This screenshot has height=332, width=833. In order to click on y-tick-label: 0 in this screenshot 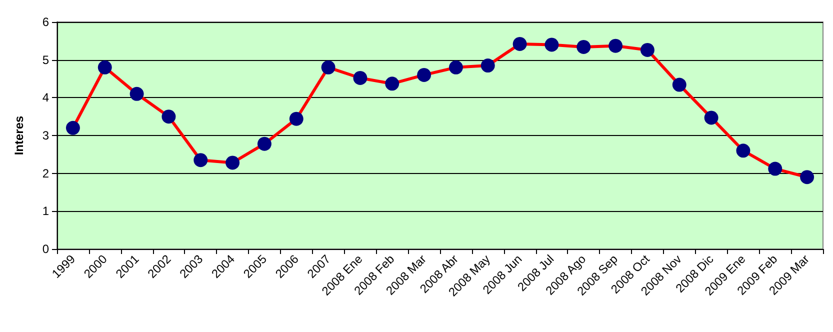, I will do `click(46, 249)`.